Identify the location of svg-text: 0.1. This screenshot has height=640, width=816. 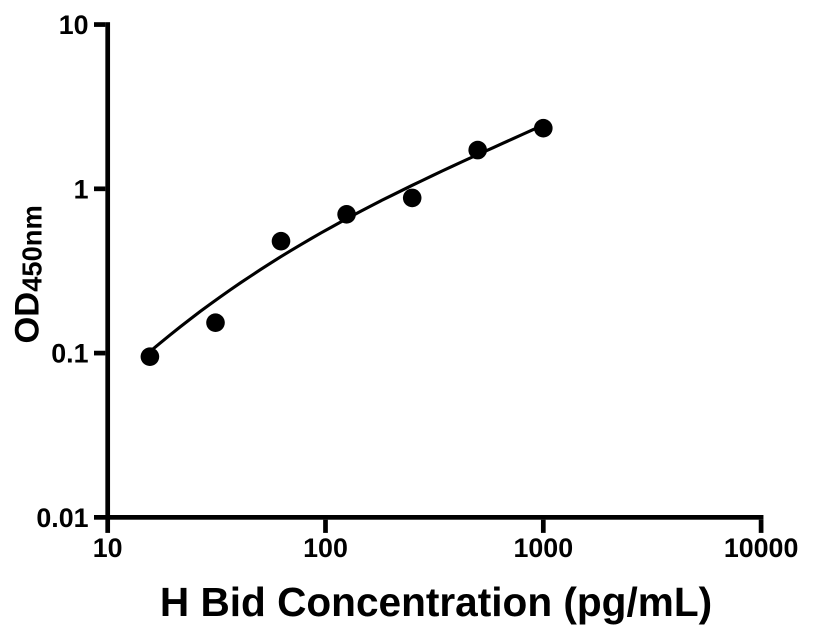
(69, 354).